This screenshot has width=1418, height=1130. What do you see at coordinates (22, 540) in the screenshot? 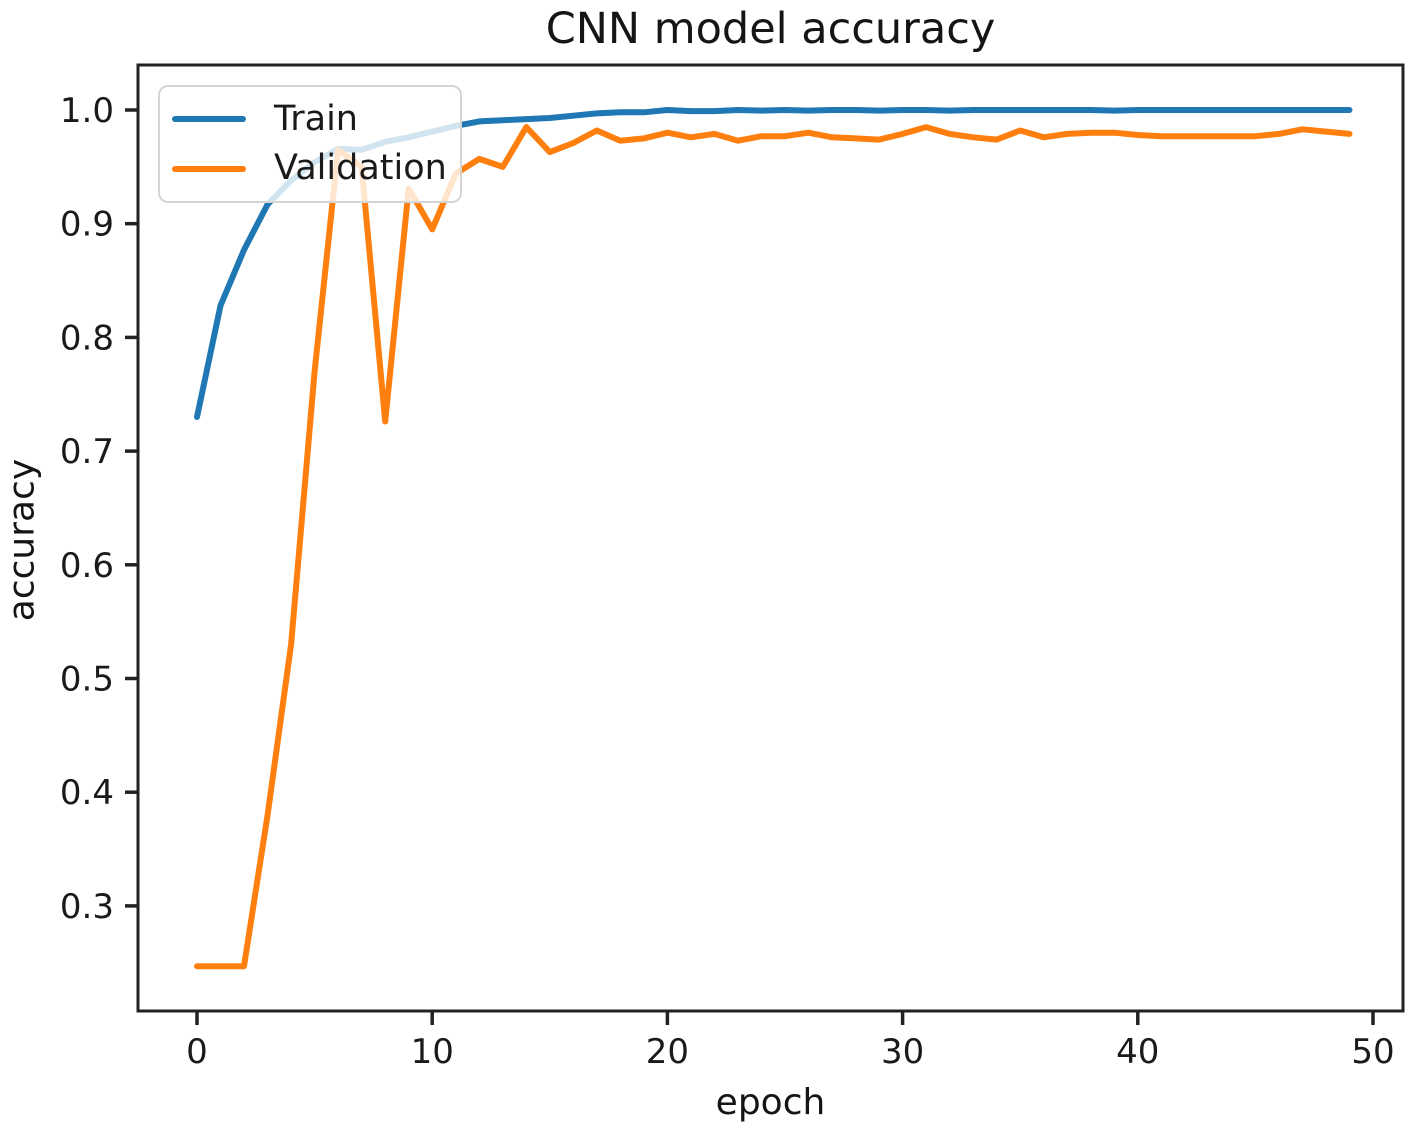
I see `y-axis-label: accuracy` at bounding box center [22, 540].